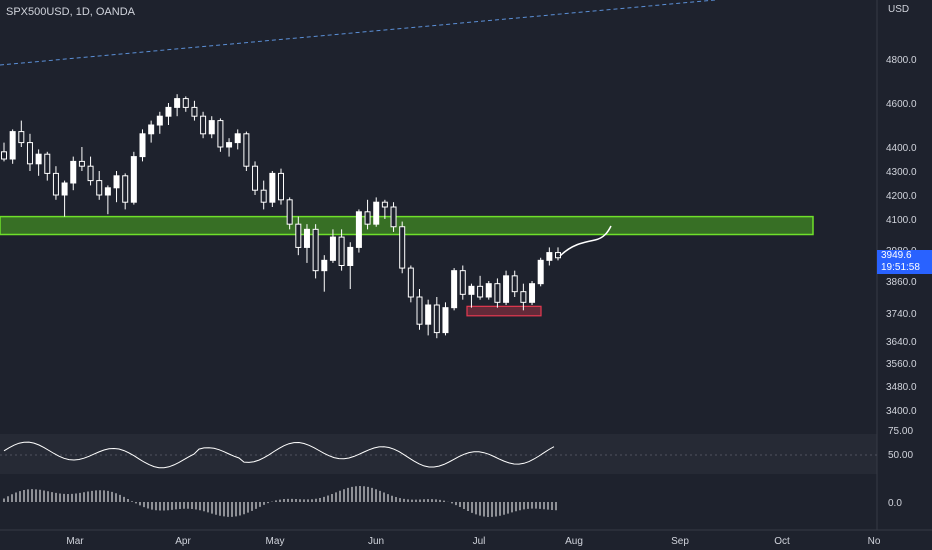  Describe the element at coordinates (901, 196) in the screenshot. I see `price-tick-label: 4200.0` at that location.